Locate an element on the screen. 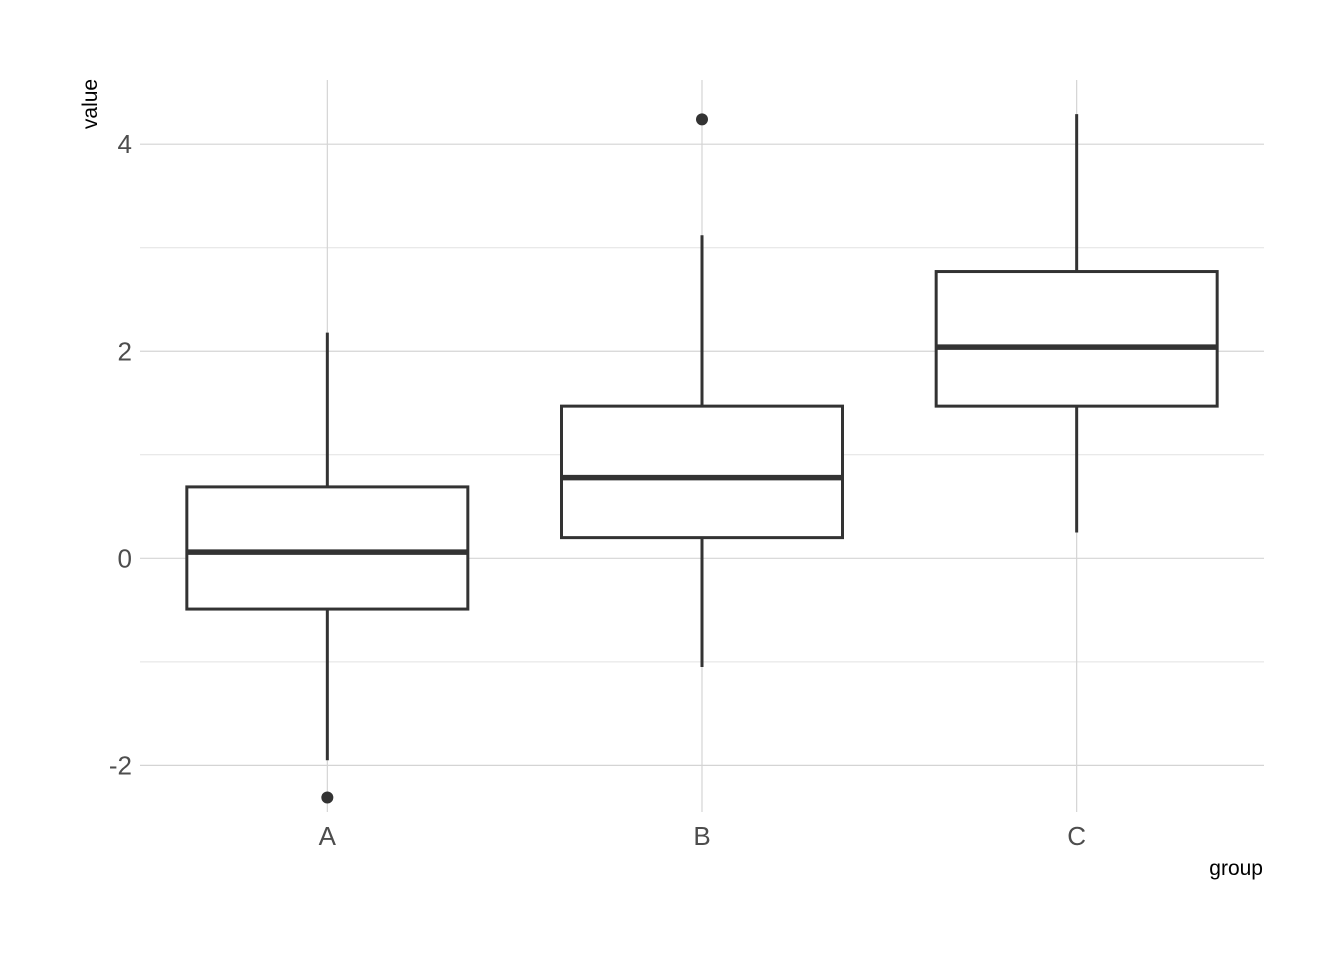  x-tick-label: B is located at coordinates (701, 836).